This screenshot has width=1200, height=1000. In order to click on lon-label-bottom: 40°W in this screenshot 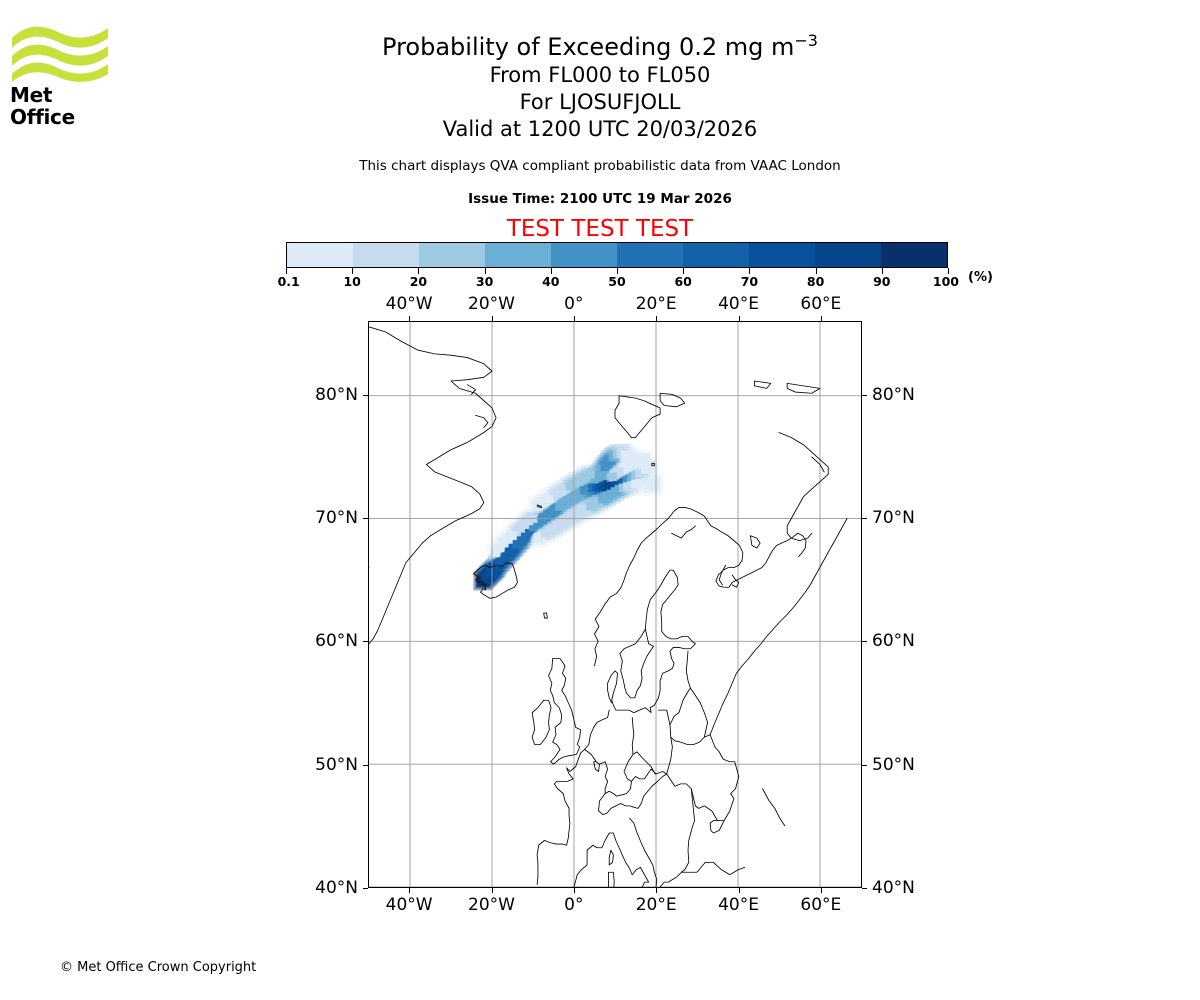, I will do `click(409, 905)`.